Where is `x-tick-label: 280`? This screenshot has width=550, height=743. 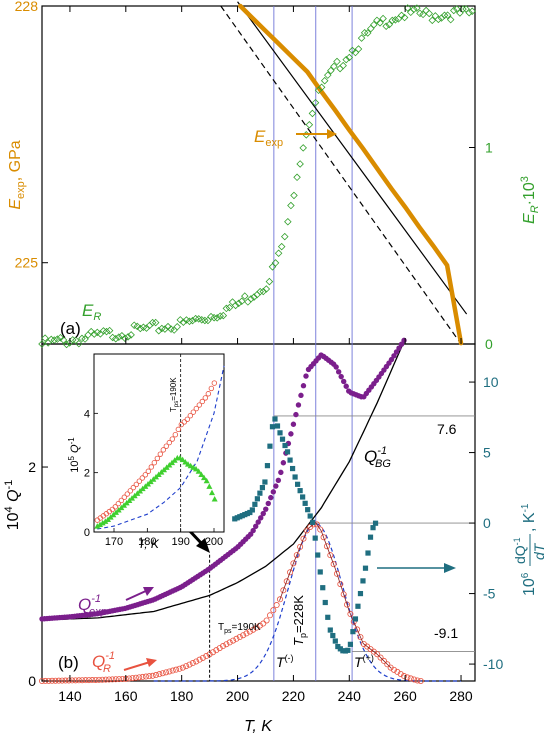
x-tick-label: 280 is located at coordinates (461, 696).